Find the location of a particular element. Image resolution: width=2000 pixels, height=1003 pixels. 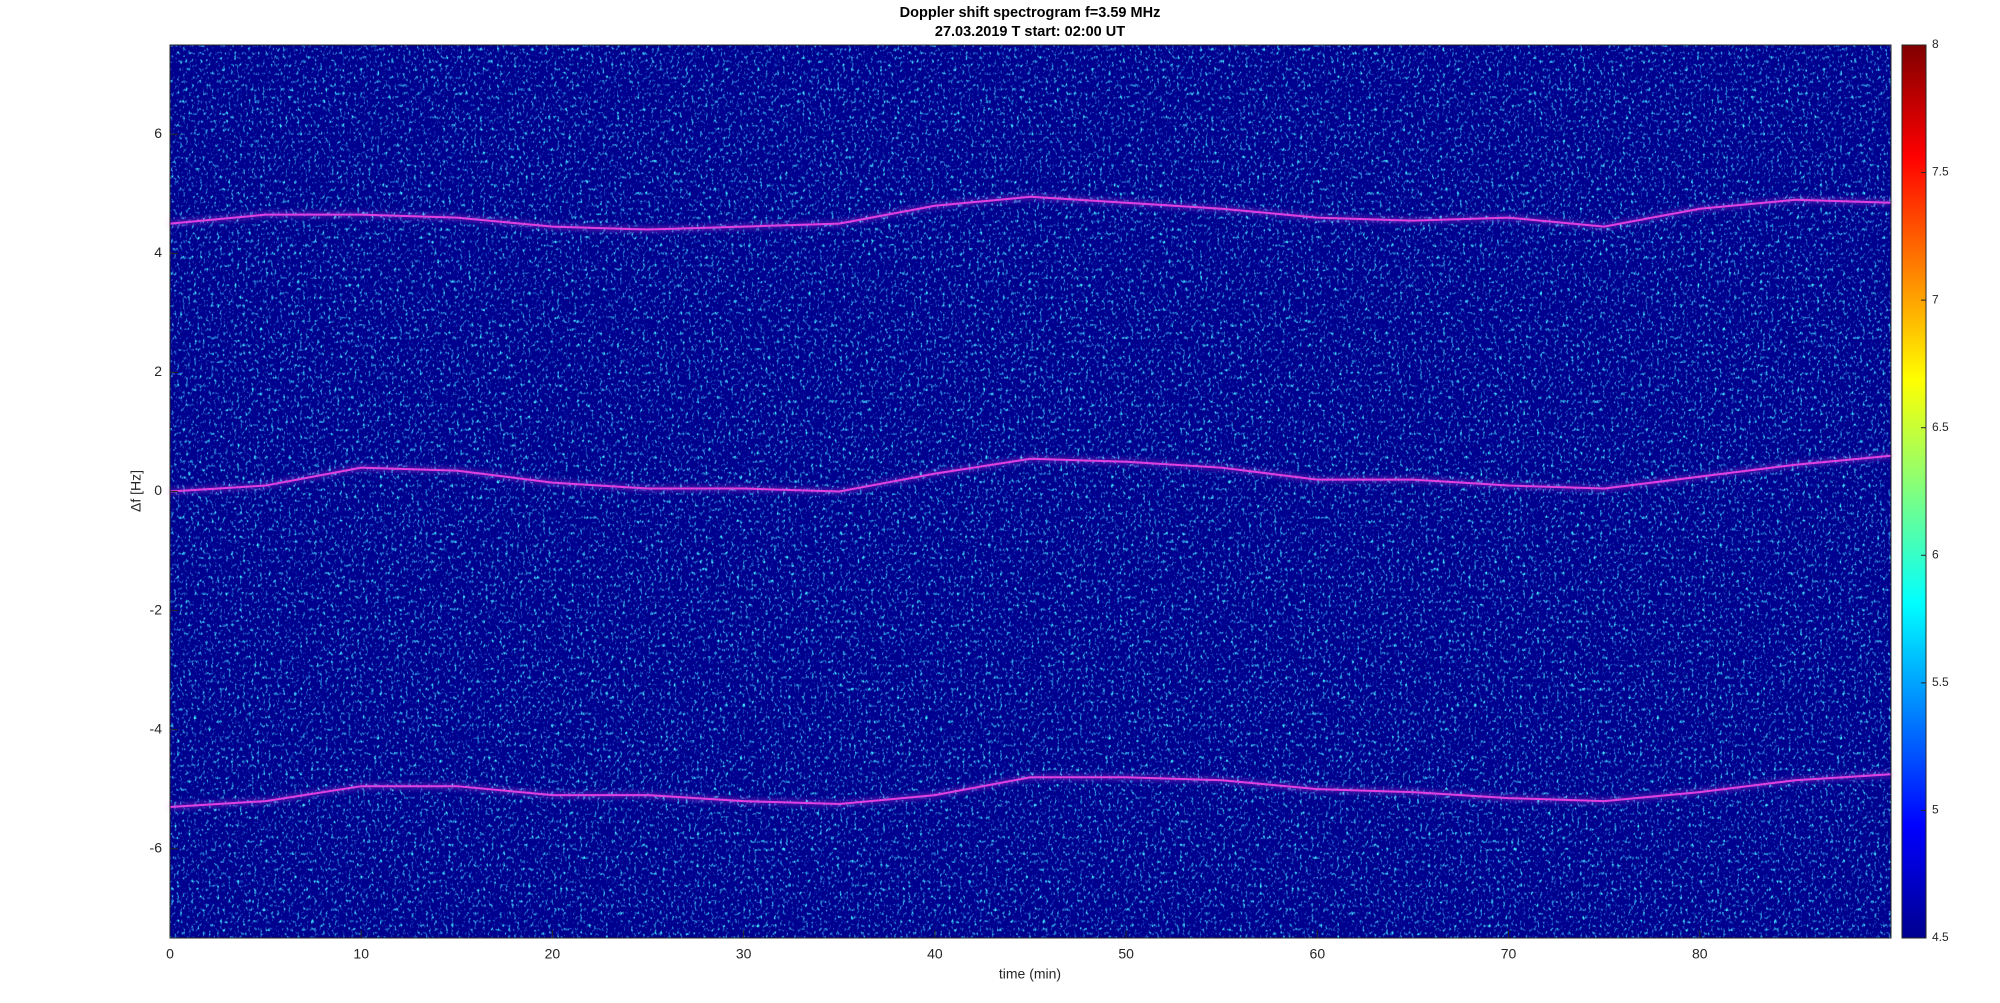

x-tick-label: 40 is located at coordinates (935, 954).